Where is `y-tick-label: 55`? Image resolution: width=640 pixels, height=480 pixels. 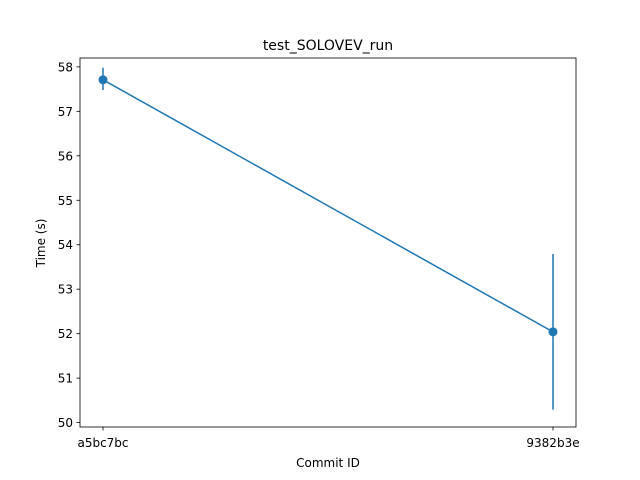
y-tick-label: 55 is located at coordinates (65, 201).